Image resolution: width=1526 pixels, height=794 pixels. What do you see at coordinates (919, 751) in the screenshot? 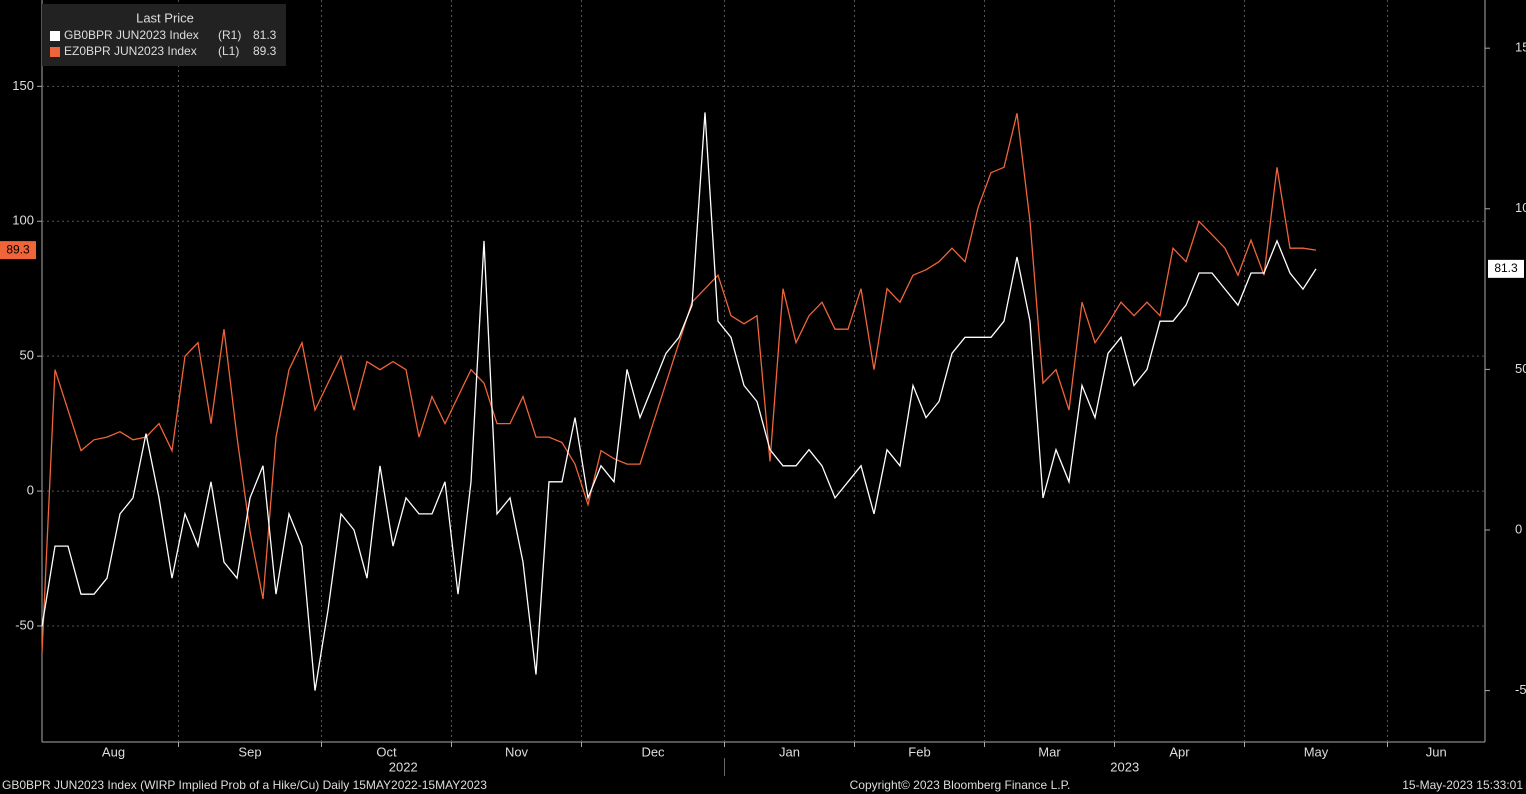
I see `x-tick-label: Feb` at bounding box center [919, 751].